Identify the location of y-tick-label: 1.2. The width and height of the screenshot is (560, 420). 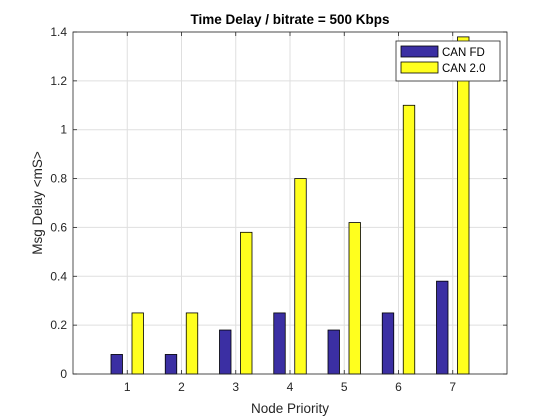
(58, 81).